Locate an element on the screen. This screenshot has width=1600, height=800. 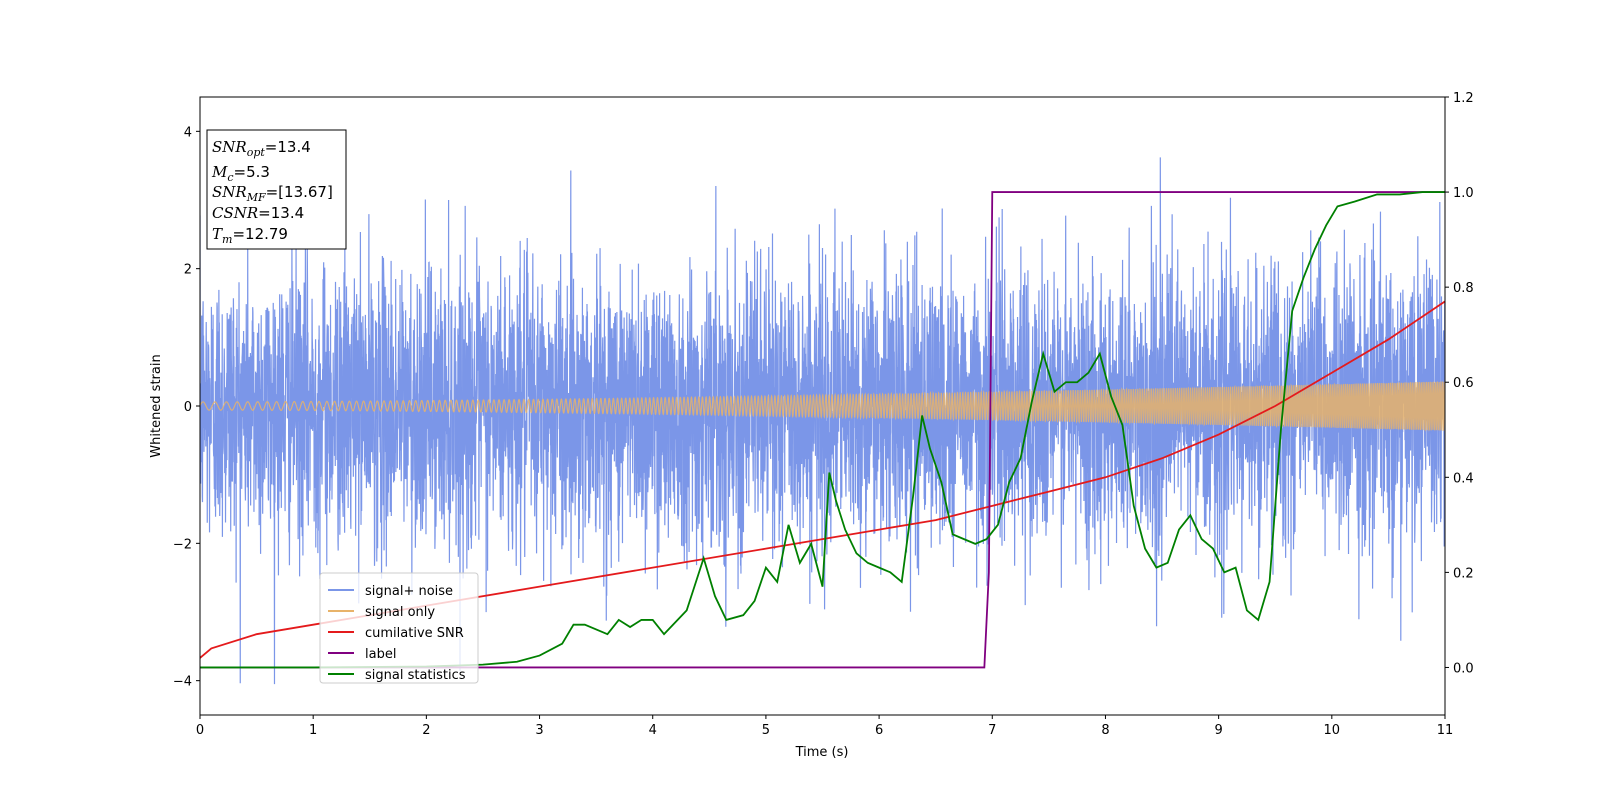
x-tick-label: 5 is located at coordinates (766, 730).